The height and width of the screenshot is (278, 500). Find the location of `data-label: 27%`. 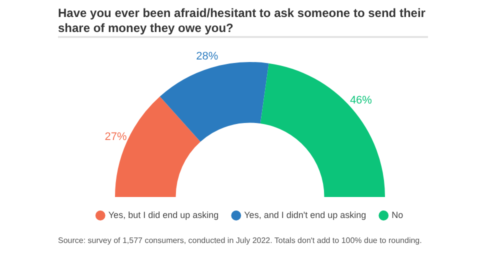

data-label: 27% is located at coordinates (115, 137).